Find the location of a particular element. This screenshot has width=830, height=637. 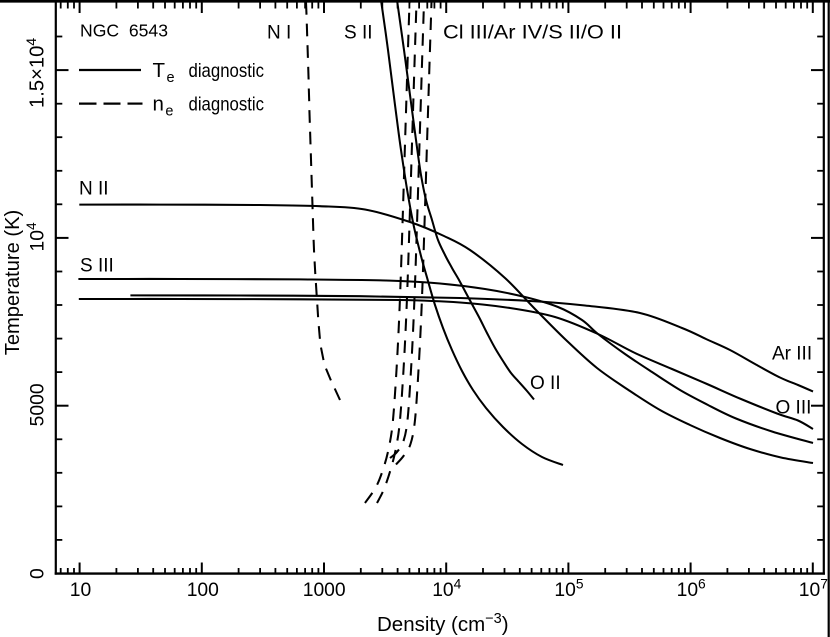

svg-text: Te is located at coordinates (164, 72).